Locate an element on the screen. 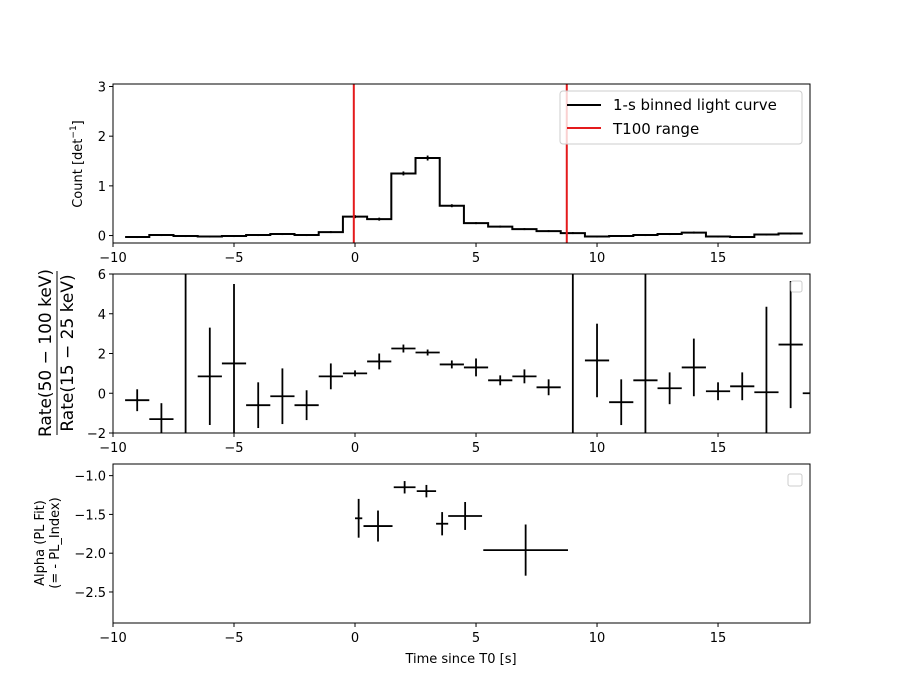  hardness-ratio-y-tick-label: 0 is located at coordinates (102, 394).